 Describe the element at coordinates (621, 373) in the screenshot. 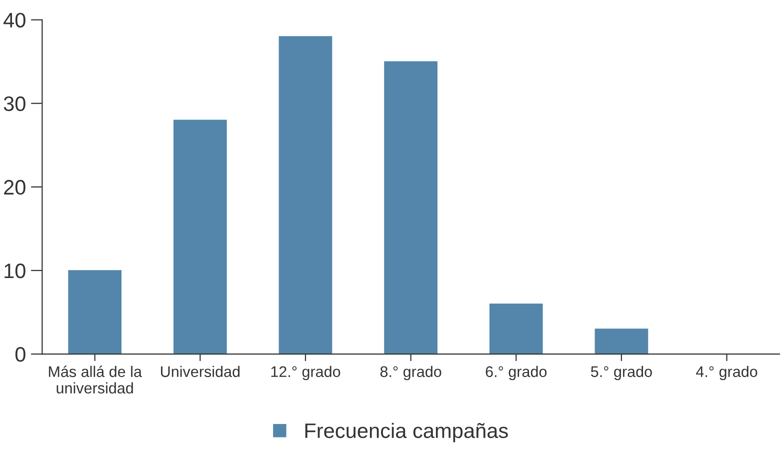

I see `x-tick-label: 5.° grado` at that location.